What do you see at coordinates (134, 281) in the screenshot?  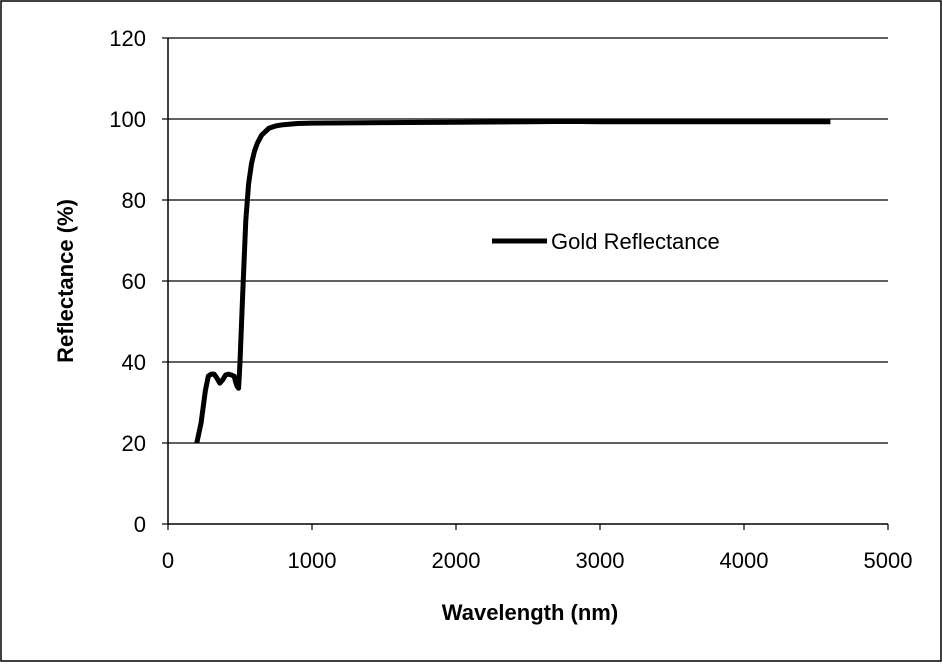 I see `y-tick-label: 60` at bounding box center [134, 281].